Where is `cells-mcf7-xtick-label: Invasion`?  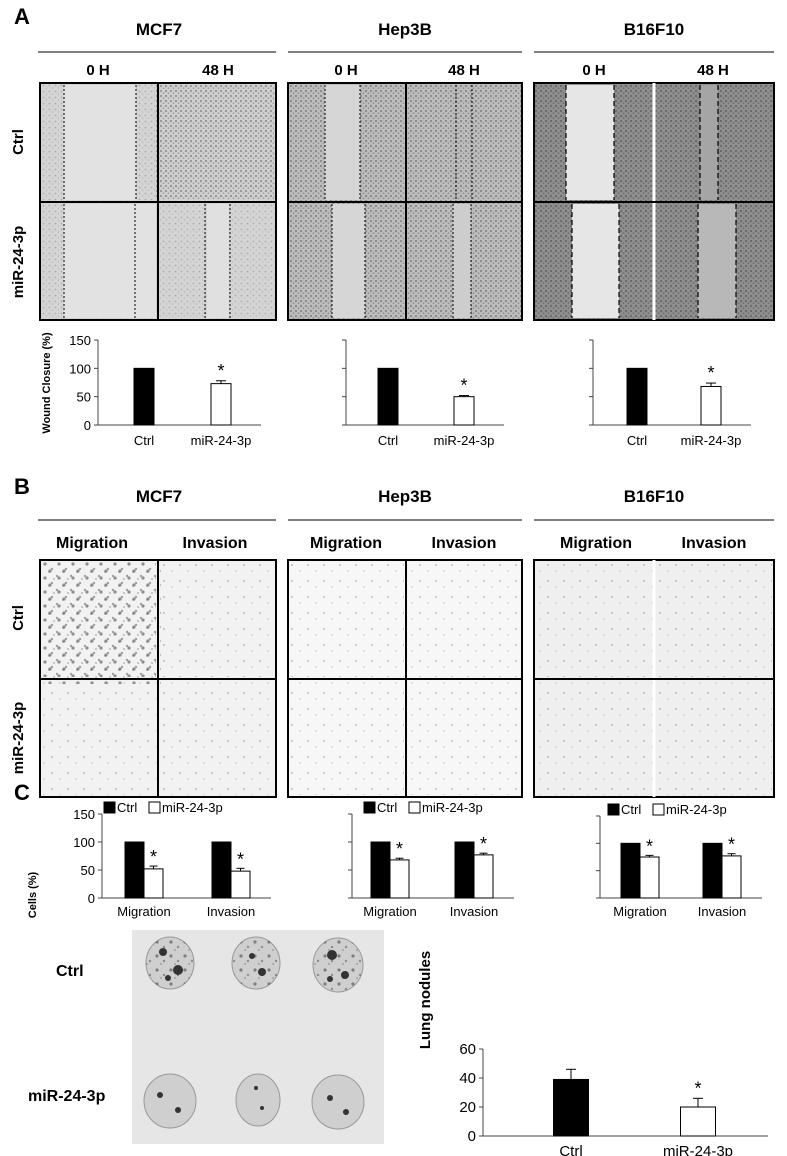 cells-mcf7-xtick-label: Invasion is located at coordinates (231, 911).